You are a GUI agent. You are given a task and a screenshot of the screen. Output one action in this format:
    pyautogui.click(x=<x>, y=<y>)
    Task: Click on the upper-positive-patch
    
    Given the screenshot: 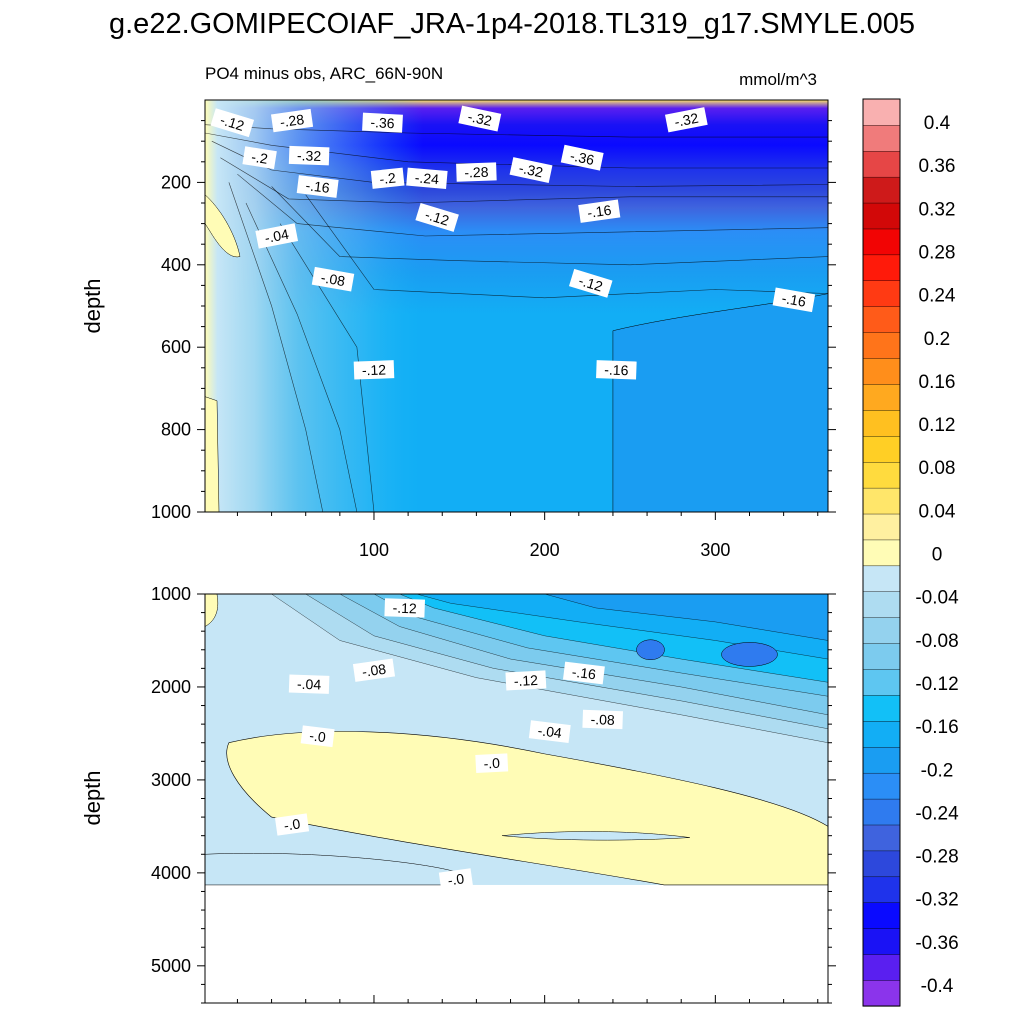 What is the action you would take?
    pyautogui.click(x=222, y=225)
    